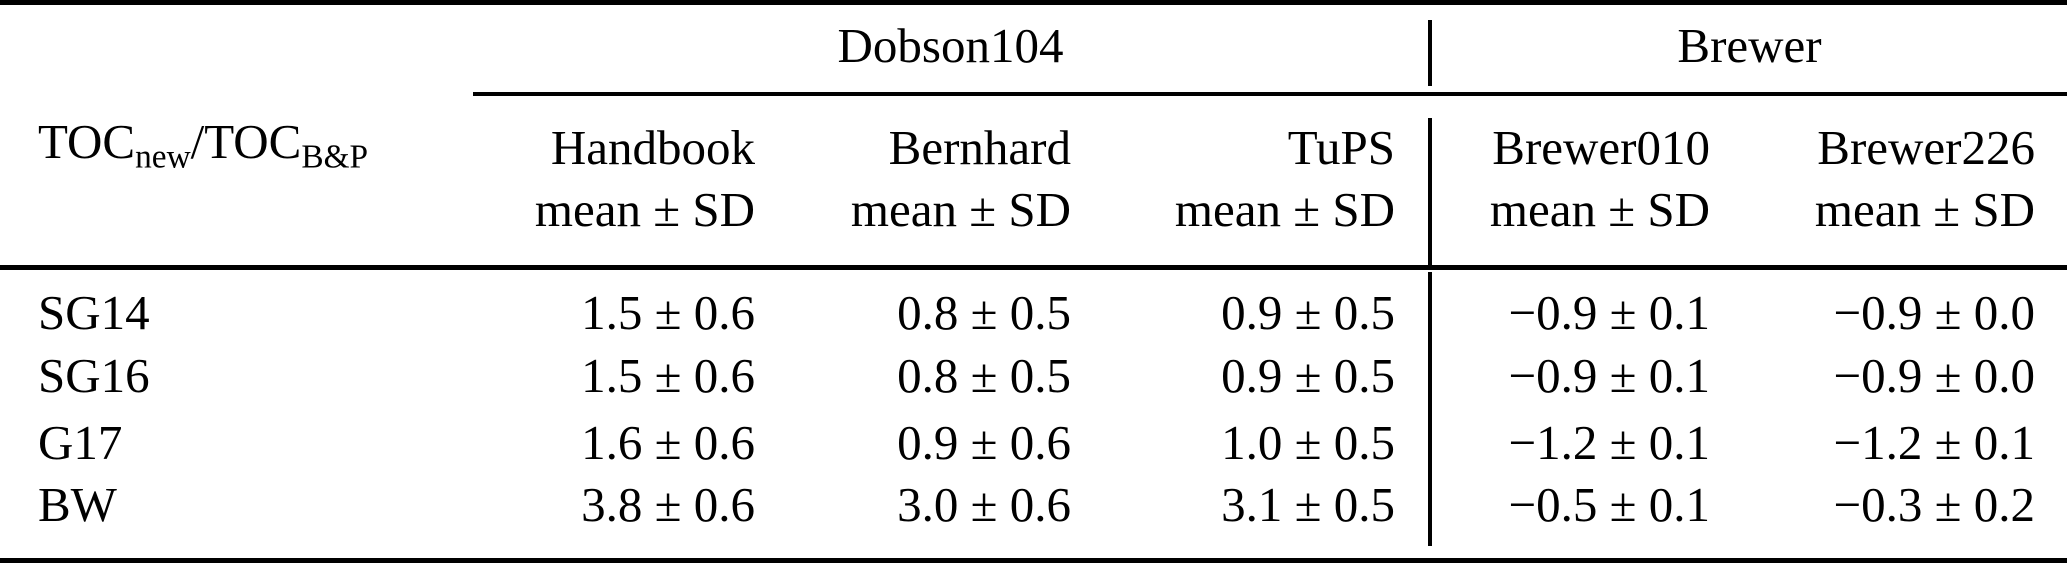 Image resolution: width=2067 pixels, height=572 pixels. What do you see at coordinates (80, 442) in the screenshot?
I see `row-label-g17: G17` at bounding box center [80, 442].